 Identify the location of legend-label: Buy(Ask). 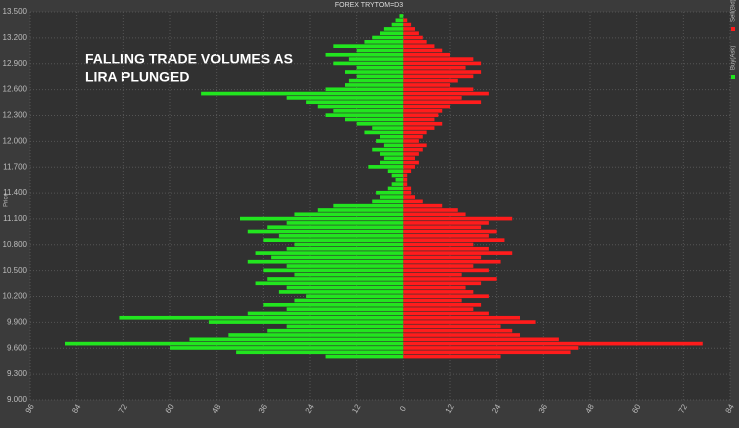
(734, 58).